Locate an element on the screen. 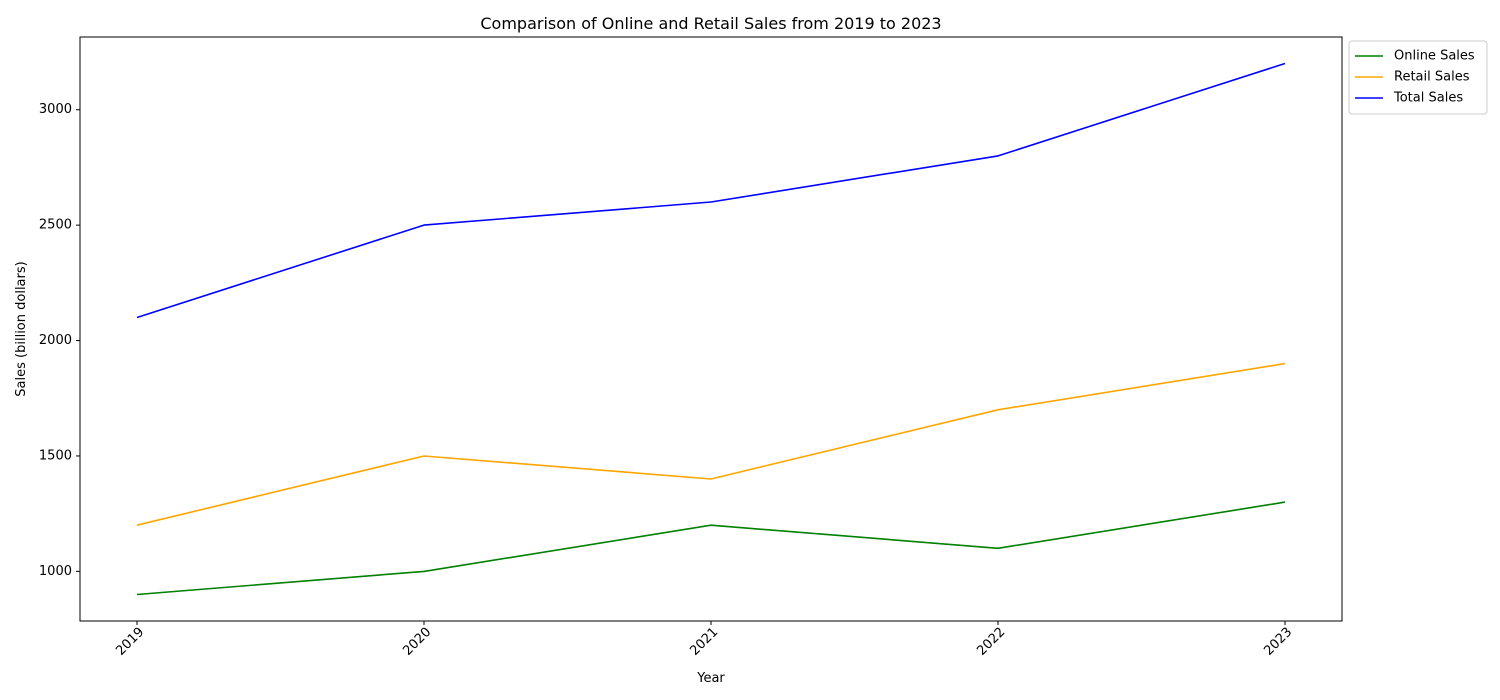 Image resolution: width=1500 pixels, height=700 pixels. x-axis-label: Year is located at coordinates (710, 678).